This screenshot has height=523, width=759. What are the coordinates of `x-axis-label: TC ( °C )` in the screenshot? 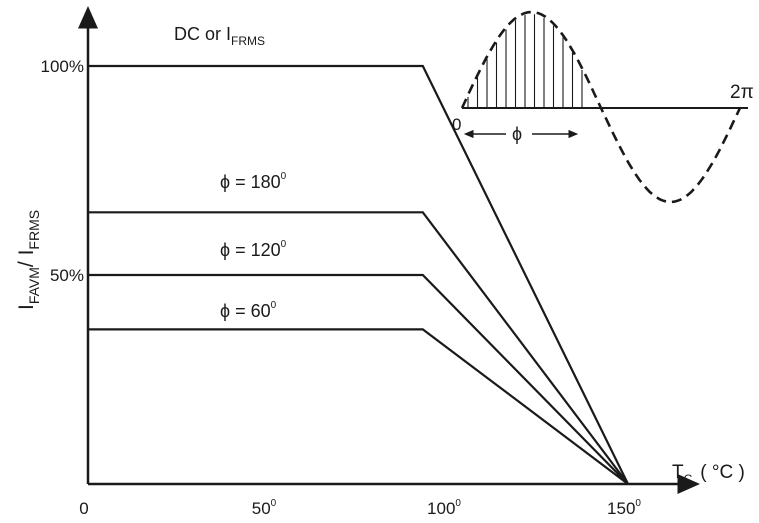 It's located at (708, 474).